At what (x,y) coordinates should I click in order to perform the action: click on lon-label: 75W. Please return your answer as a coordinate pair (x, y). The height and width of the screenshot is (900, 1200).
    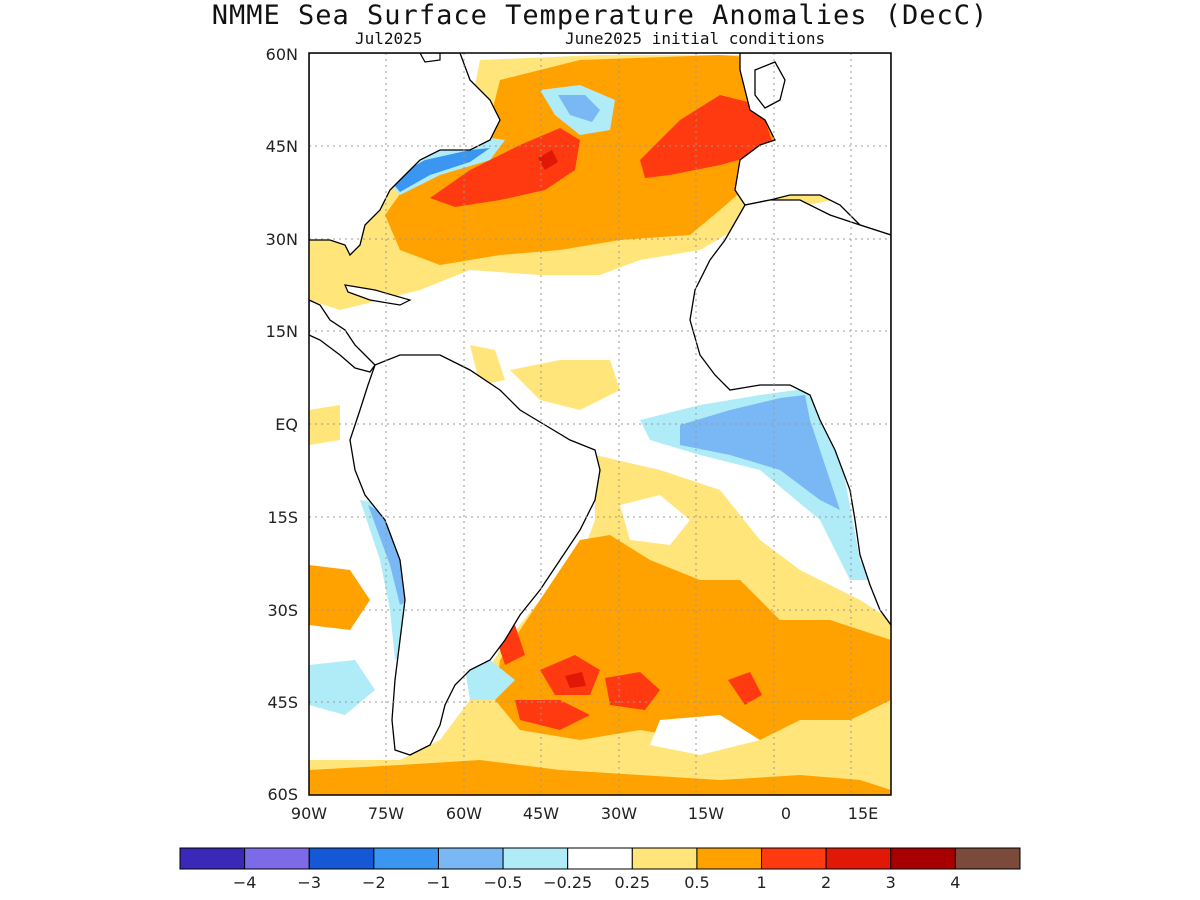
    Looking at the image, I should click on (386, 813).